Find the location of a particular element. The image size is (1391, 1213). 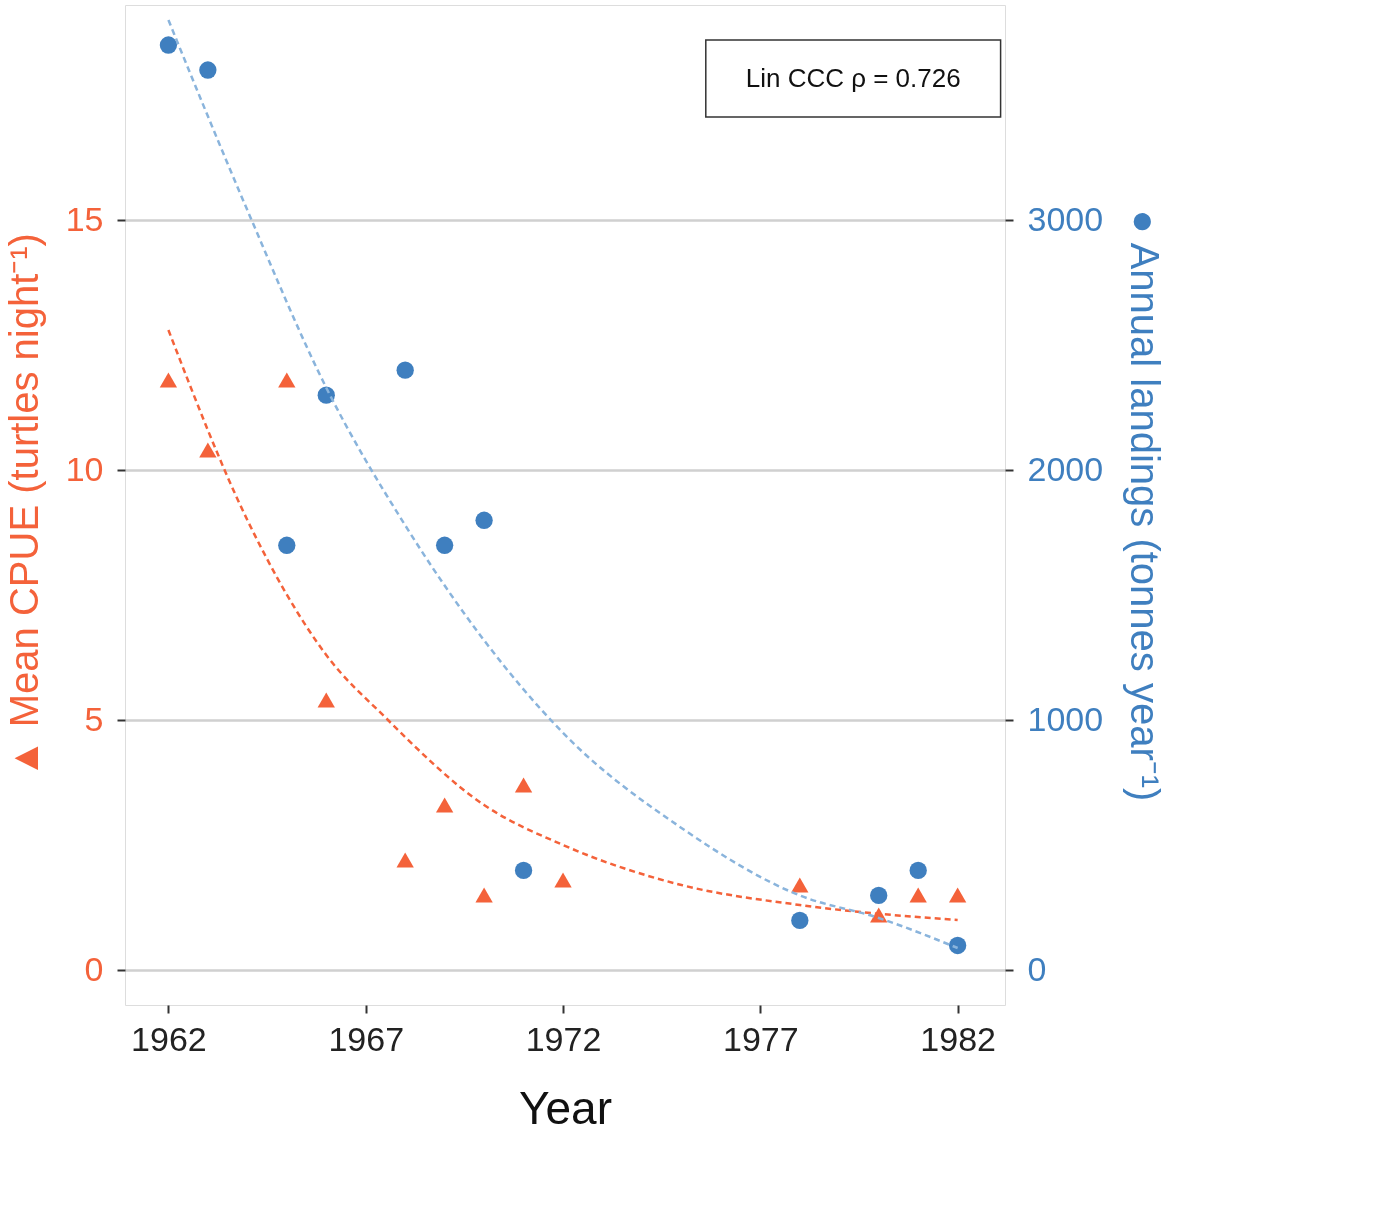

y-tick-label: 10 is located at coordinates (84, 468).